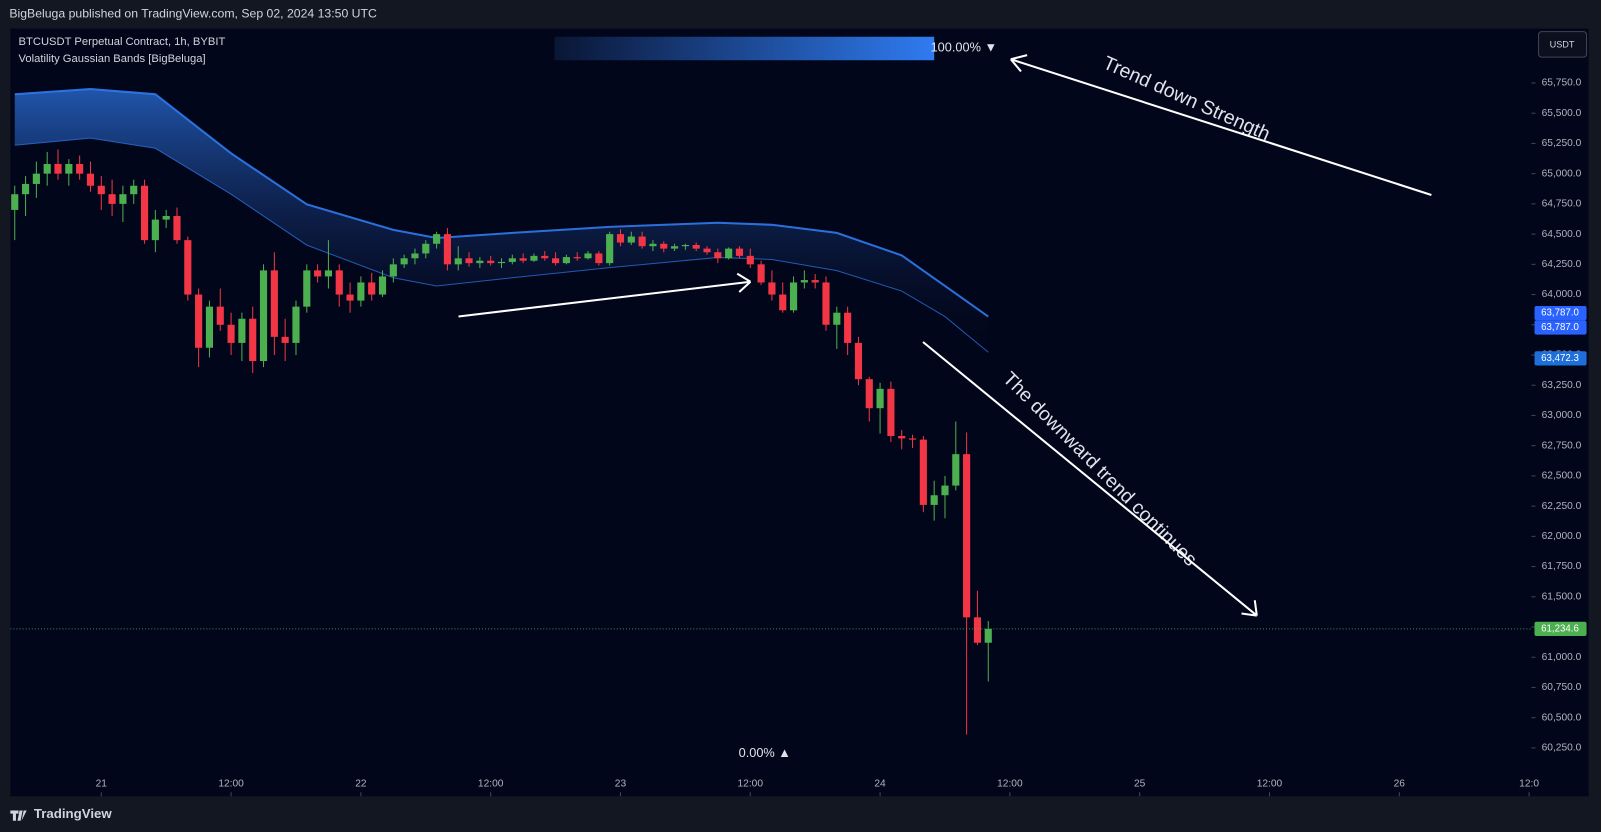 The image size is (1601, 832). I want to click on y-tick-label: 65,250.0, so click(1562, 143).